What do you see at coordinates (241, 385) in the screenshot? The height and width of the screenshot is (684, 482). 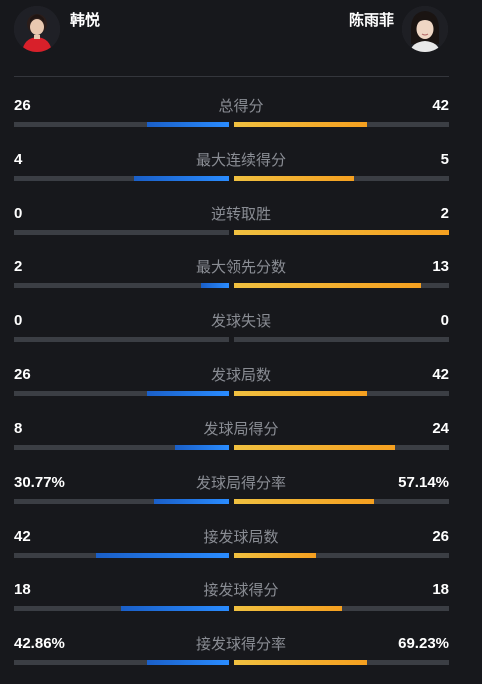 I see `stat-row: 26 发球局数 42` at bounding box center [241, 385].